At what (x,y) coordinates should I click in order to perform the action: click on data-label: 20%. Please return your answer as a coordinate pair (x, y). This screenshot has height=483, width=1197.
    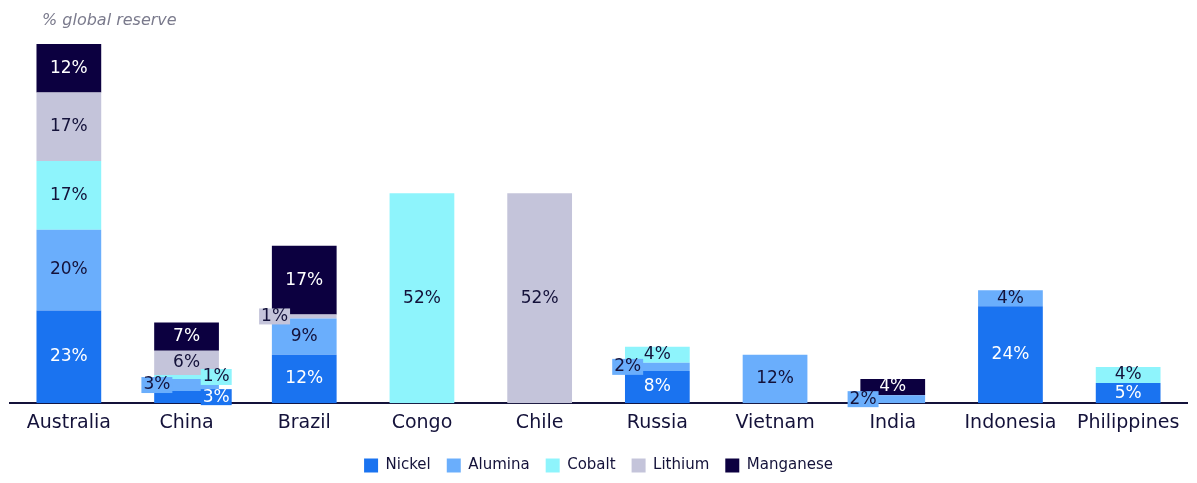
    Looking at the image, I should click on (68, 268).